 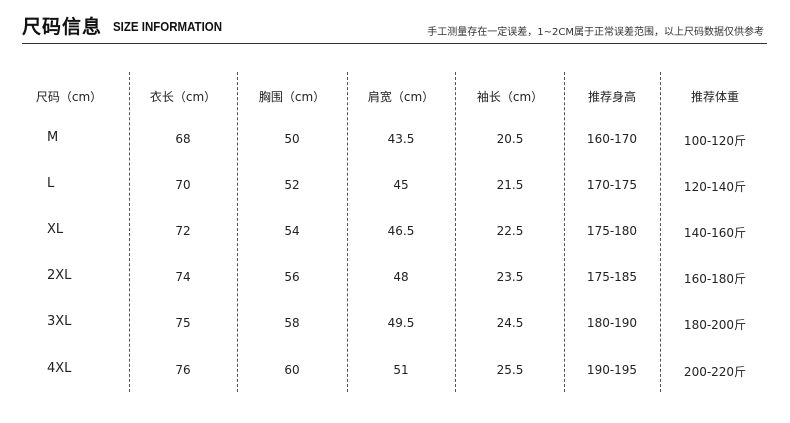 What do you see at coordinates (62, 27) in the screenshot?
I see `page-title: 尺码信息` at bounding box center [62, 27].